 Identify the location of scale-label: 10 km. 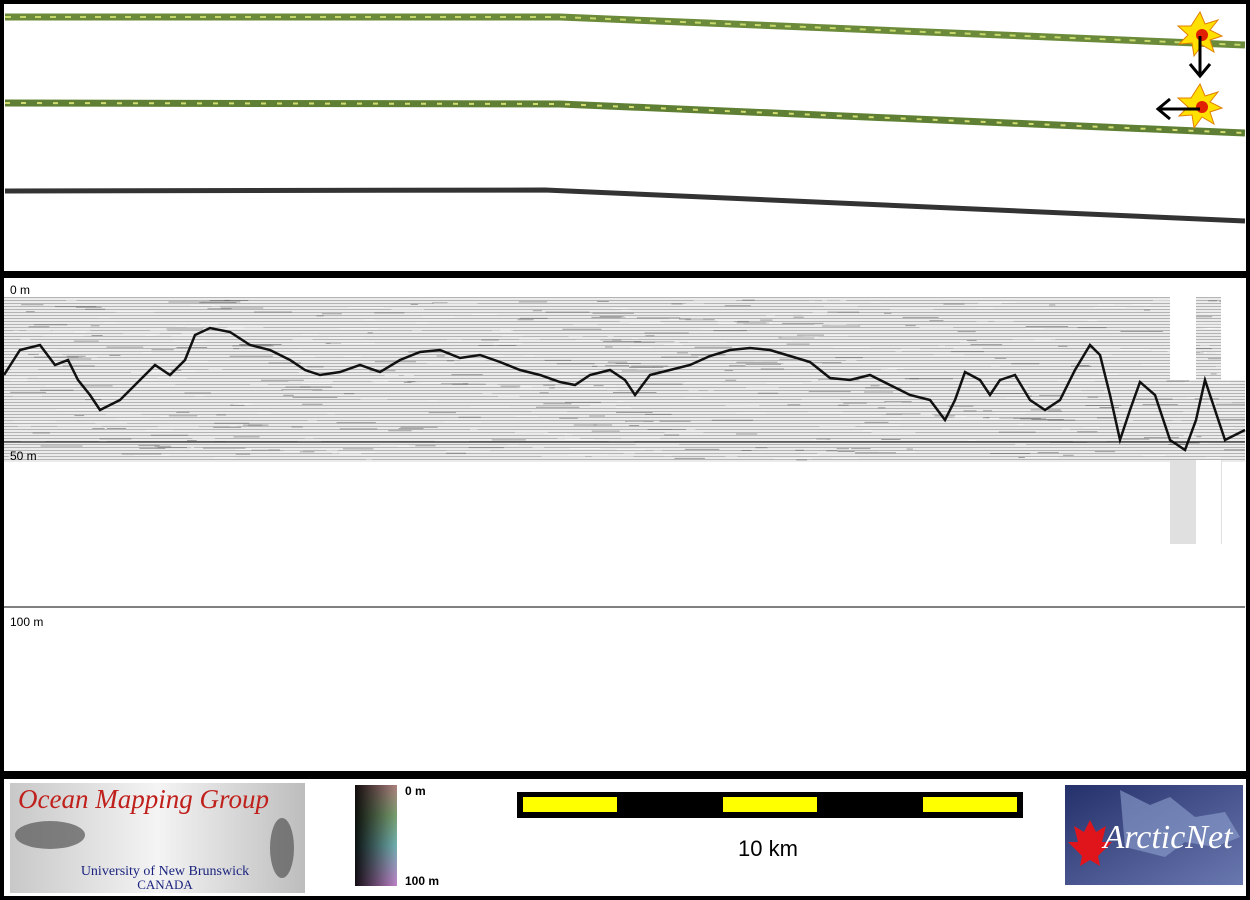
(768, 848).